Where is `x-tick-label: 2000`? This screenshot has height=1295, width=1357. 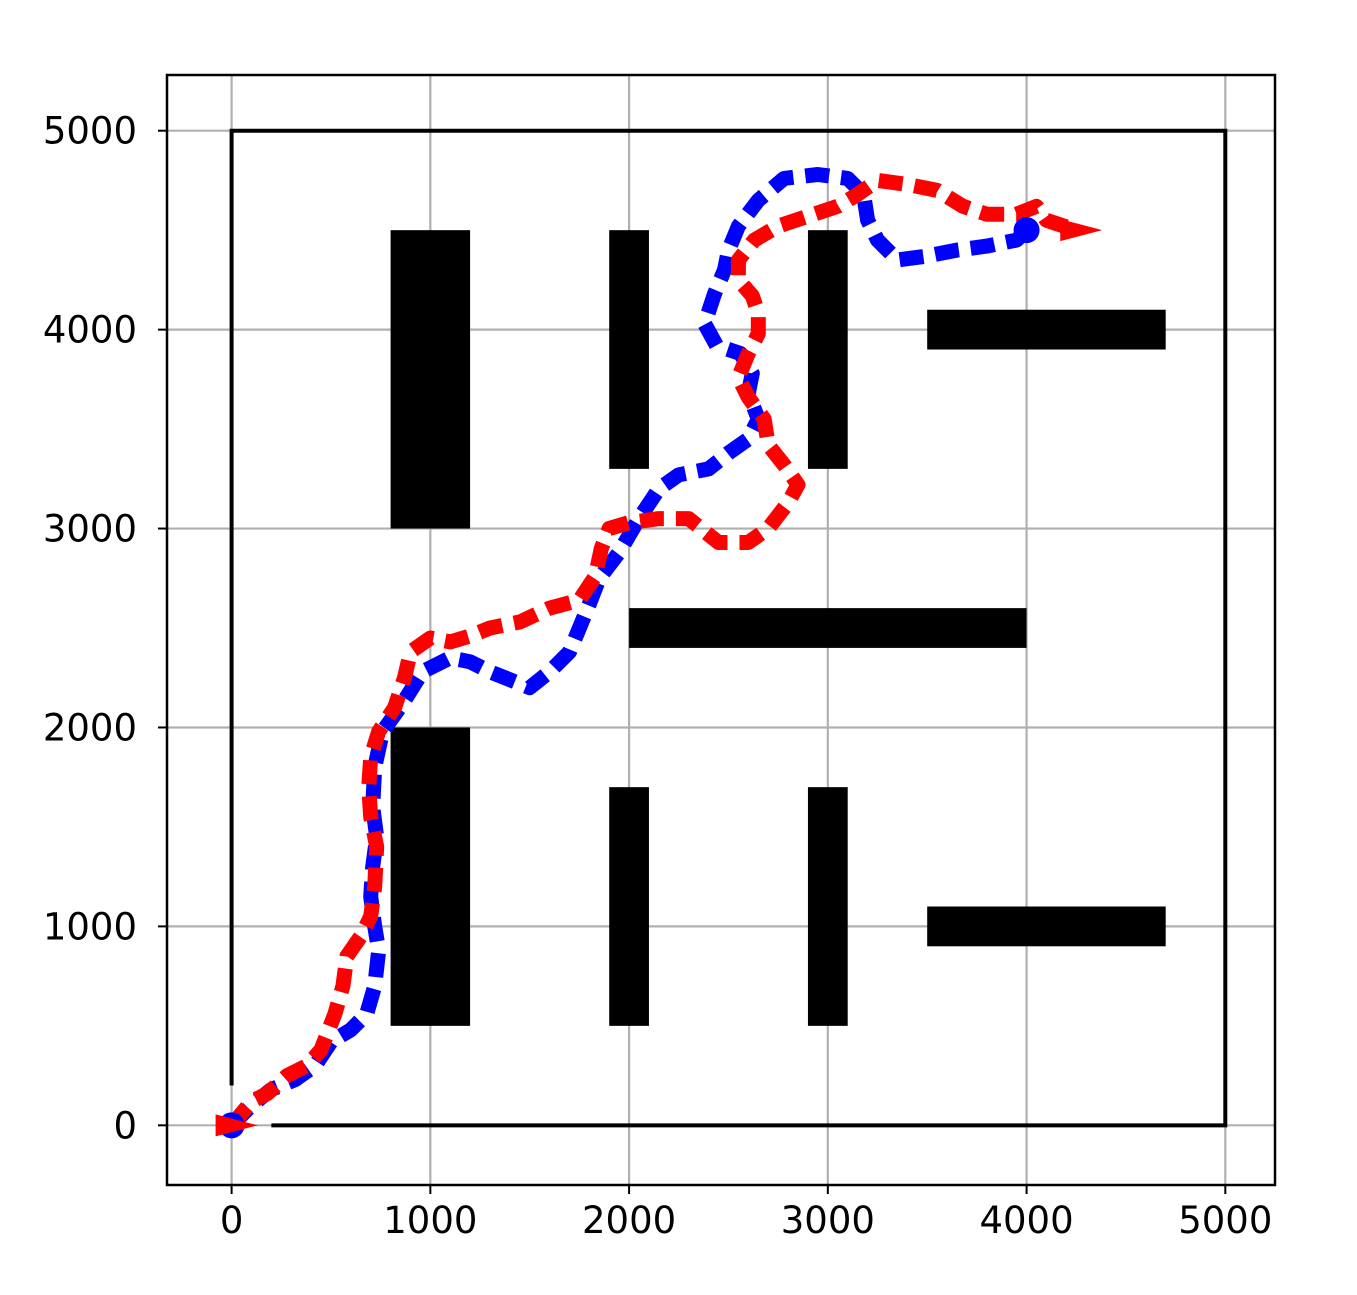 x-tick-label: 2000 is located at coordinates (629, 1220).